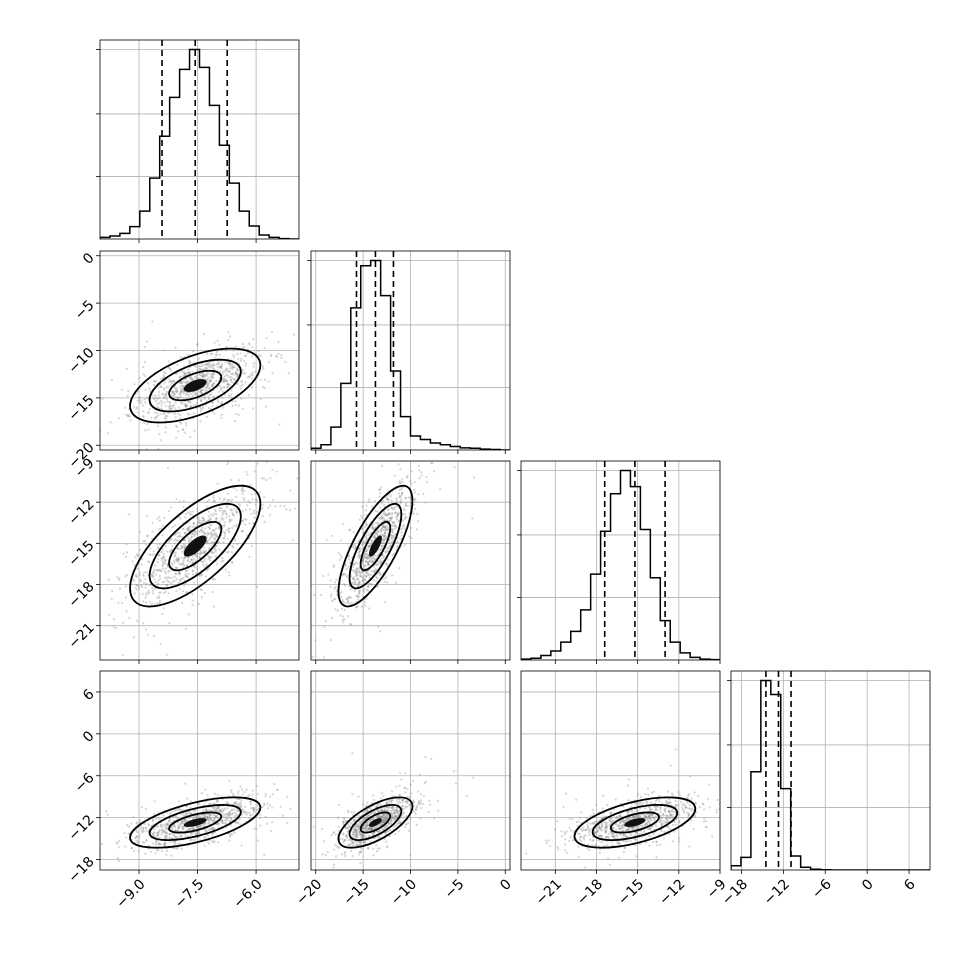 The image size is (970, 970). Describe the element at coordinates (247, 893) in the screenshot. I see `x-tick-label: −6.0` at that location.